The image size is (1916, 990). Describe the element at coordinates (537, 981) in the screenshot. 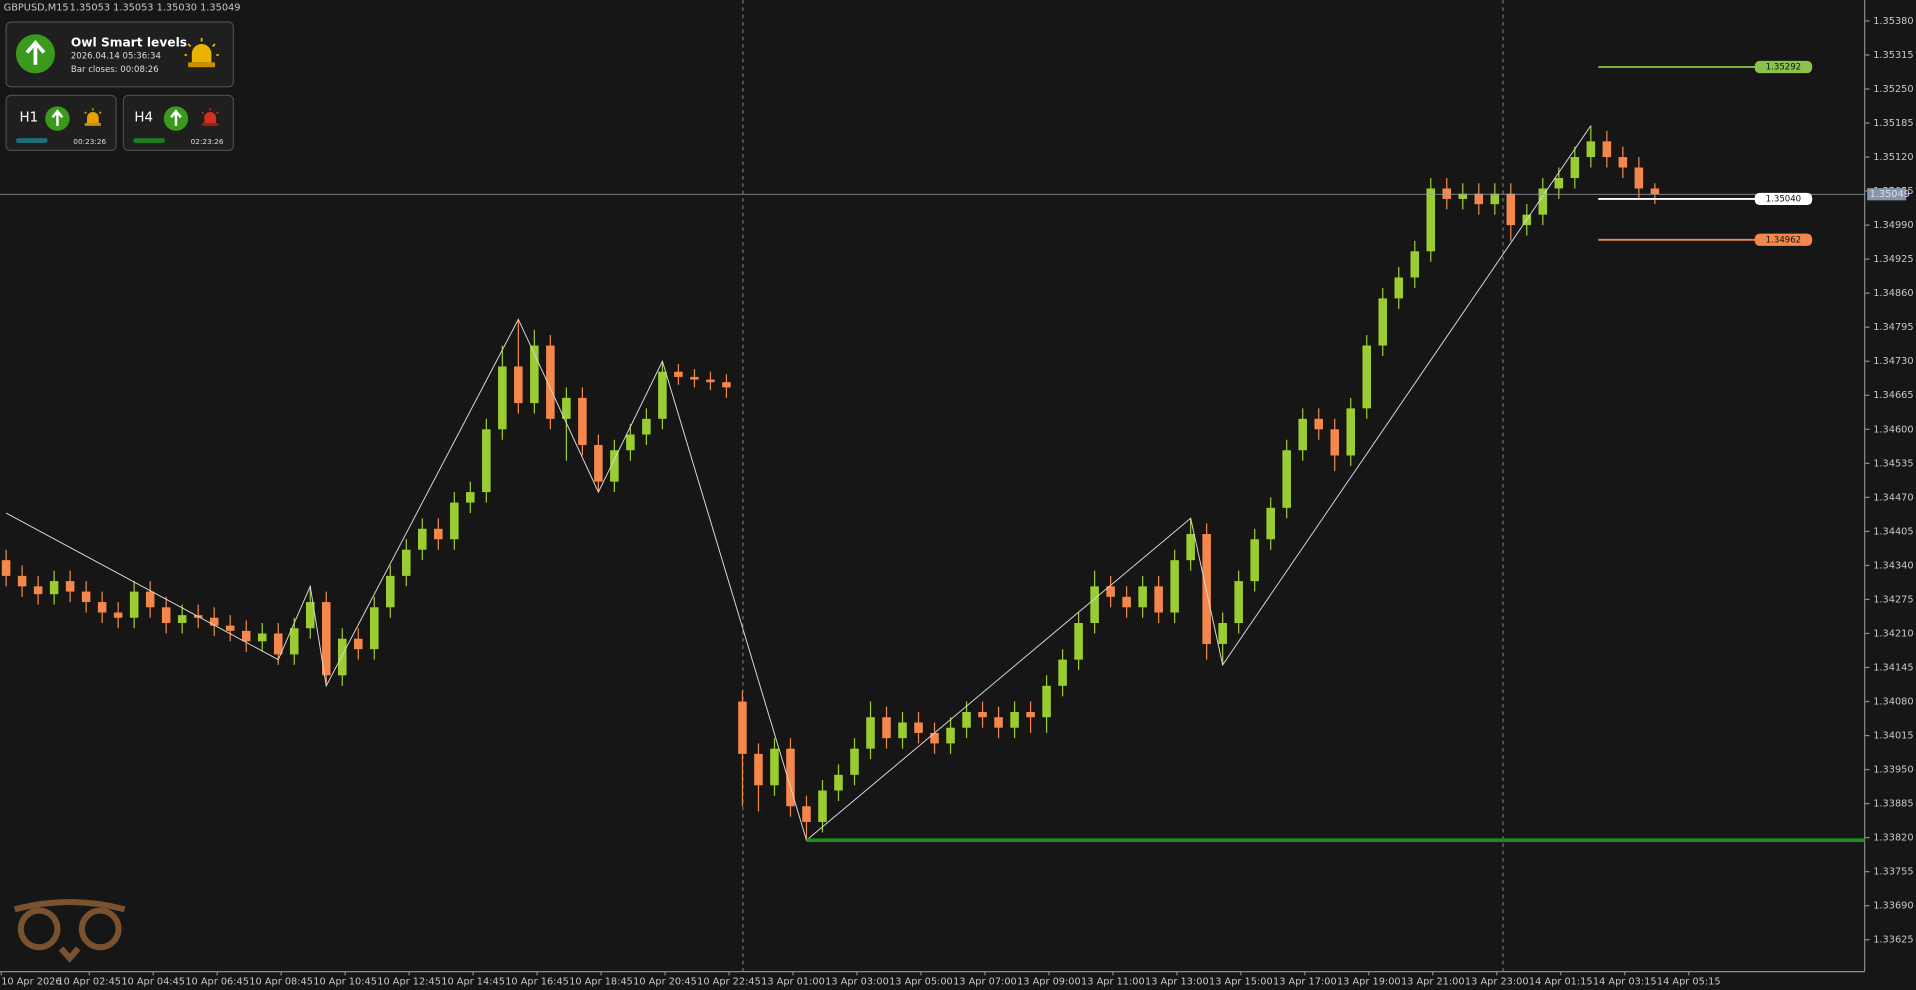

I see `x-tick-label: 10 Apr 16:45` at that location.